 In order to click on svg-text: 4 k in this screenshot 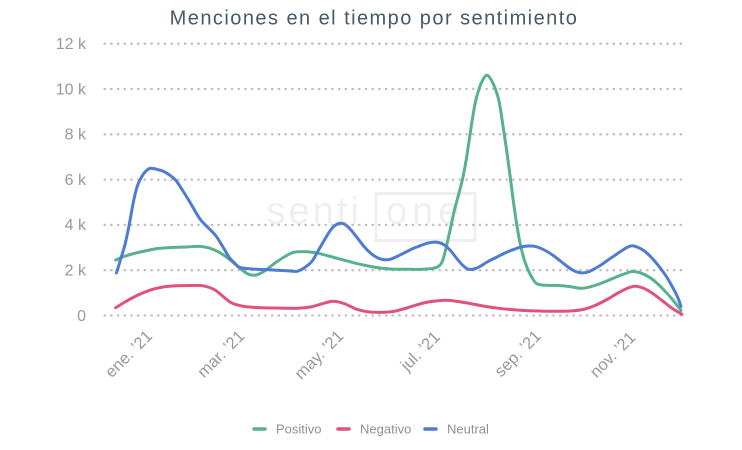, I will do `click(76, 225)`.